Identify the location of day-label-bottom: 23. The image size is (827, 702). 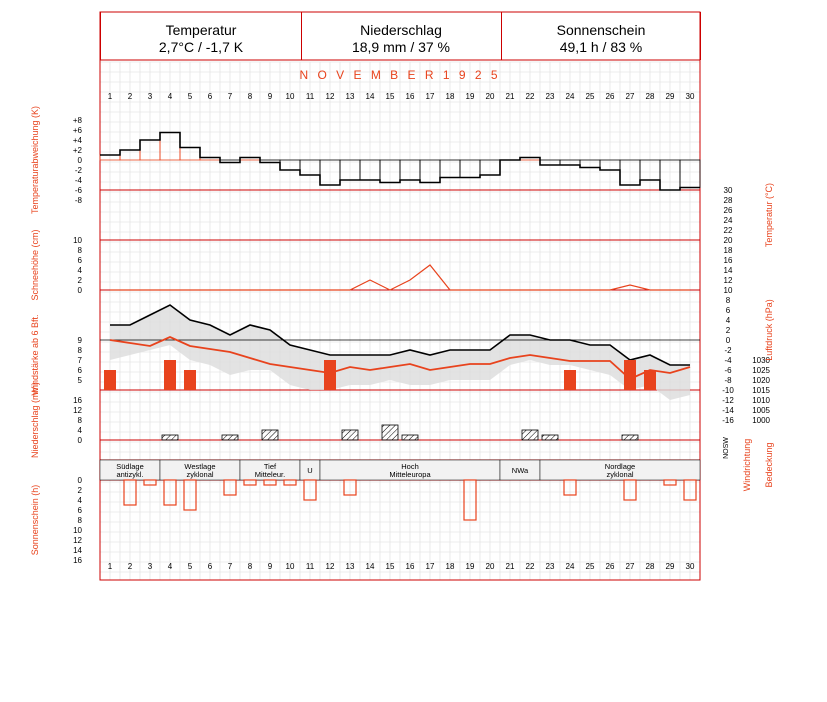
(550, 566).